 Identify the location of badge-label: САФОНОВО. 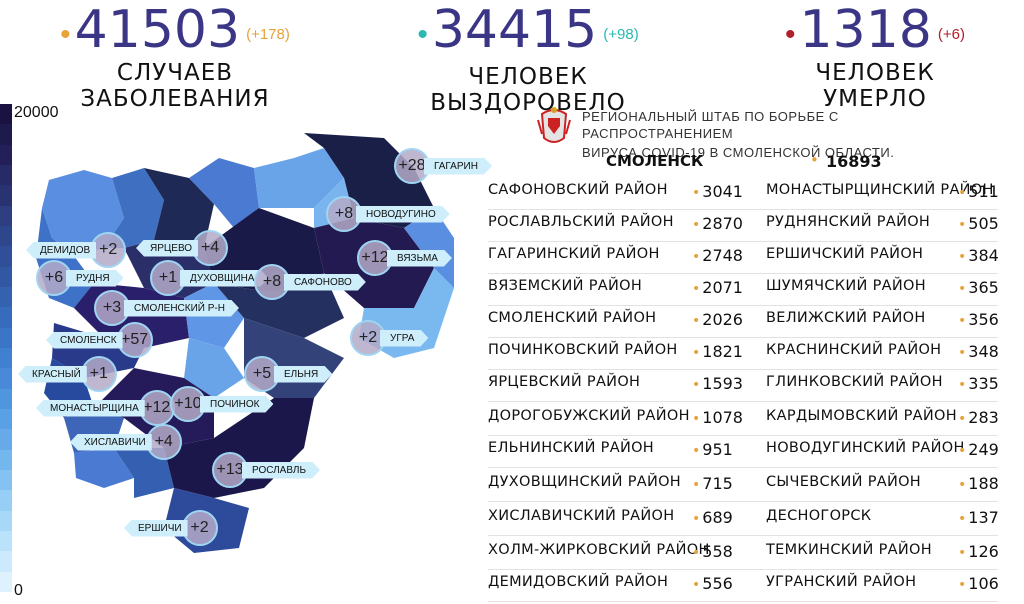
(325, 282).